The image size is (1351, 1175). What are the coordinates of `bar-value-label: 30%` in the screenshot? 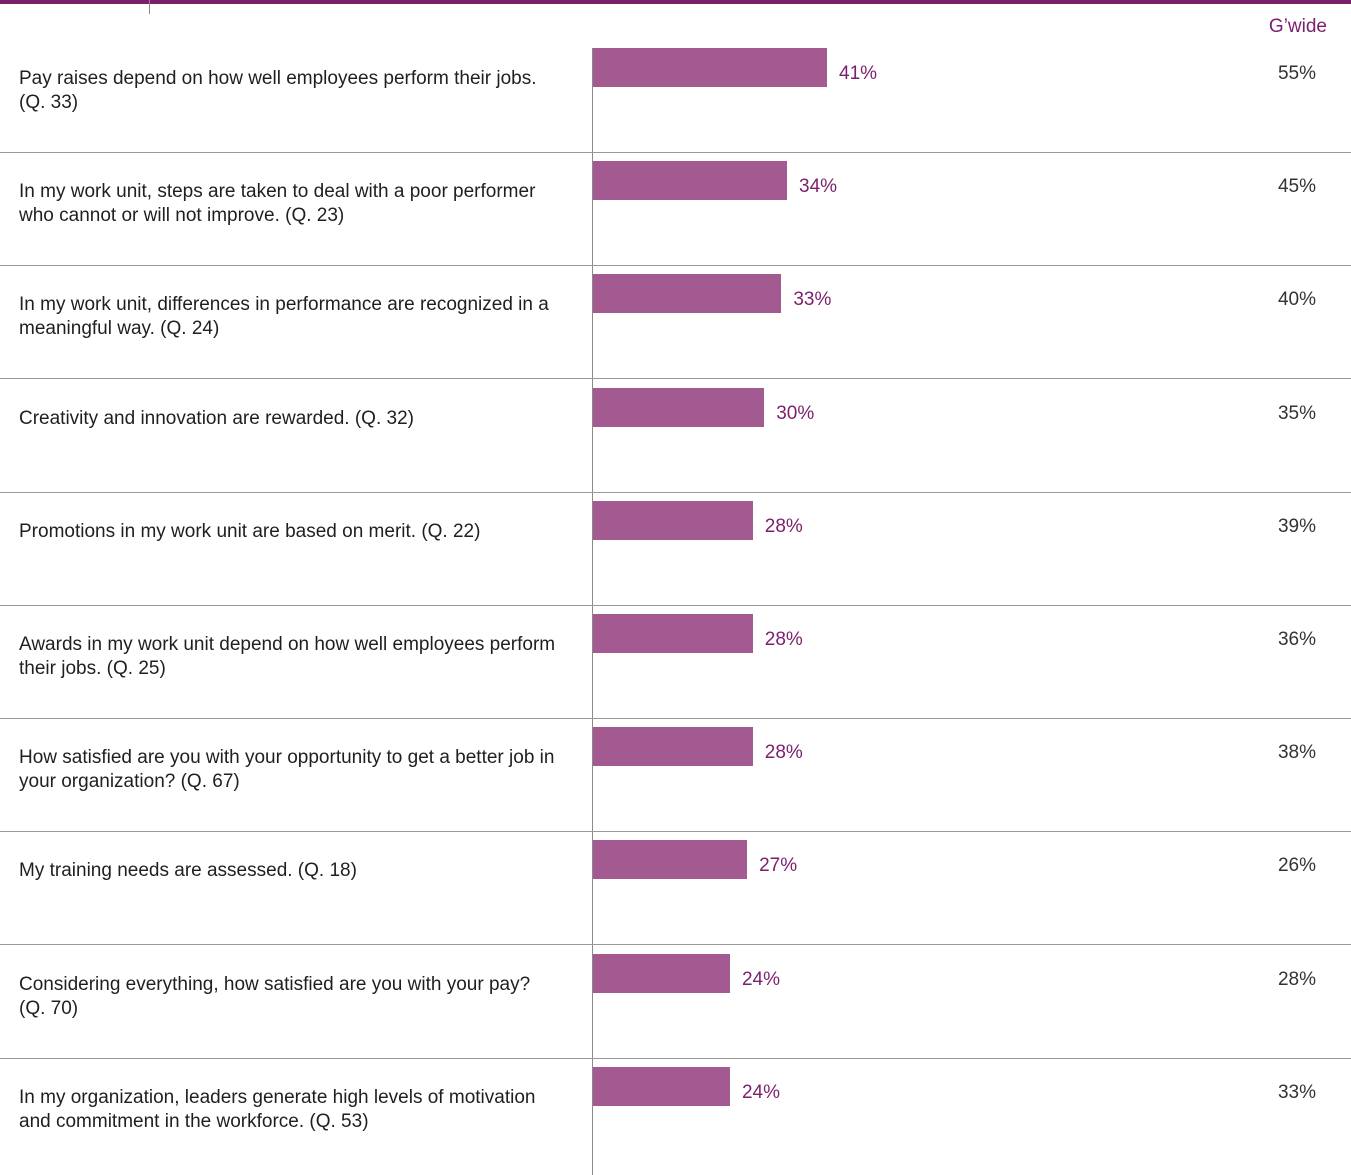 It's located at (795, 413).